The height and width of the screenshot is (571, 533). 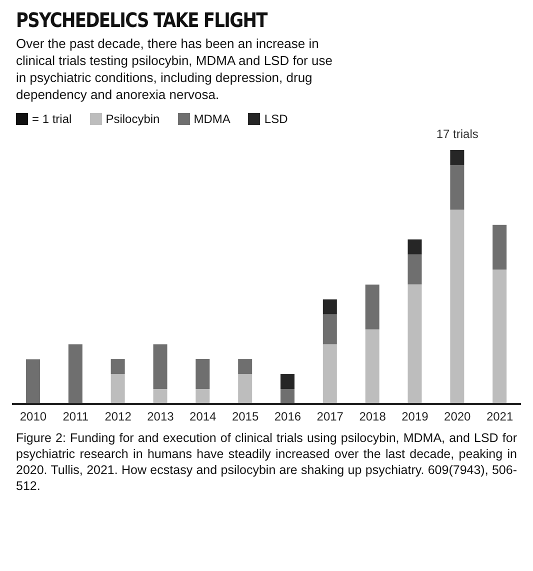 I want to click on x-tick-label: 2020, so click(x=458, y=416).